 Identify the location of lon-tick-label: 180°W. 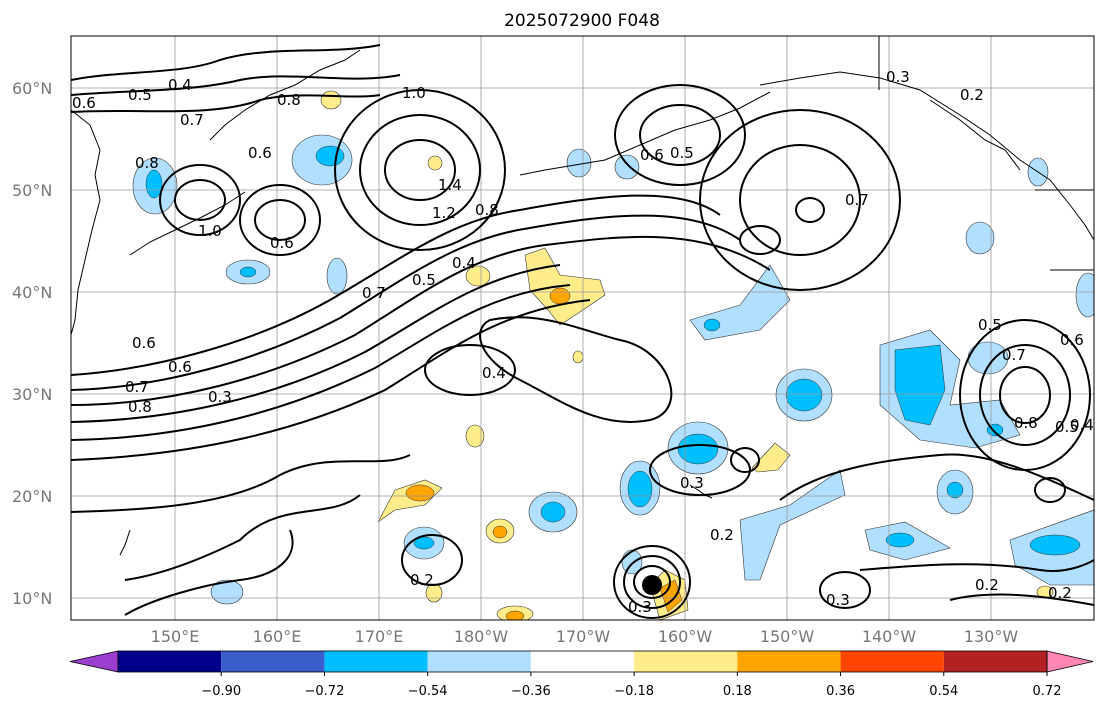
(481, 636).